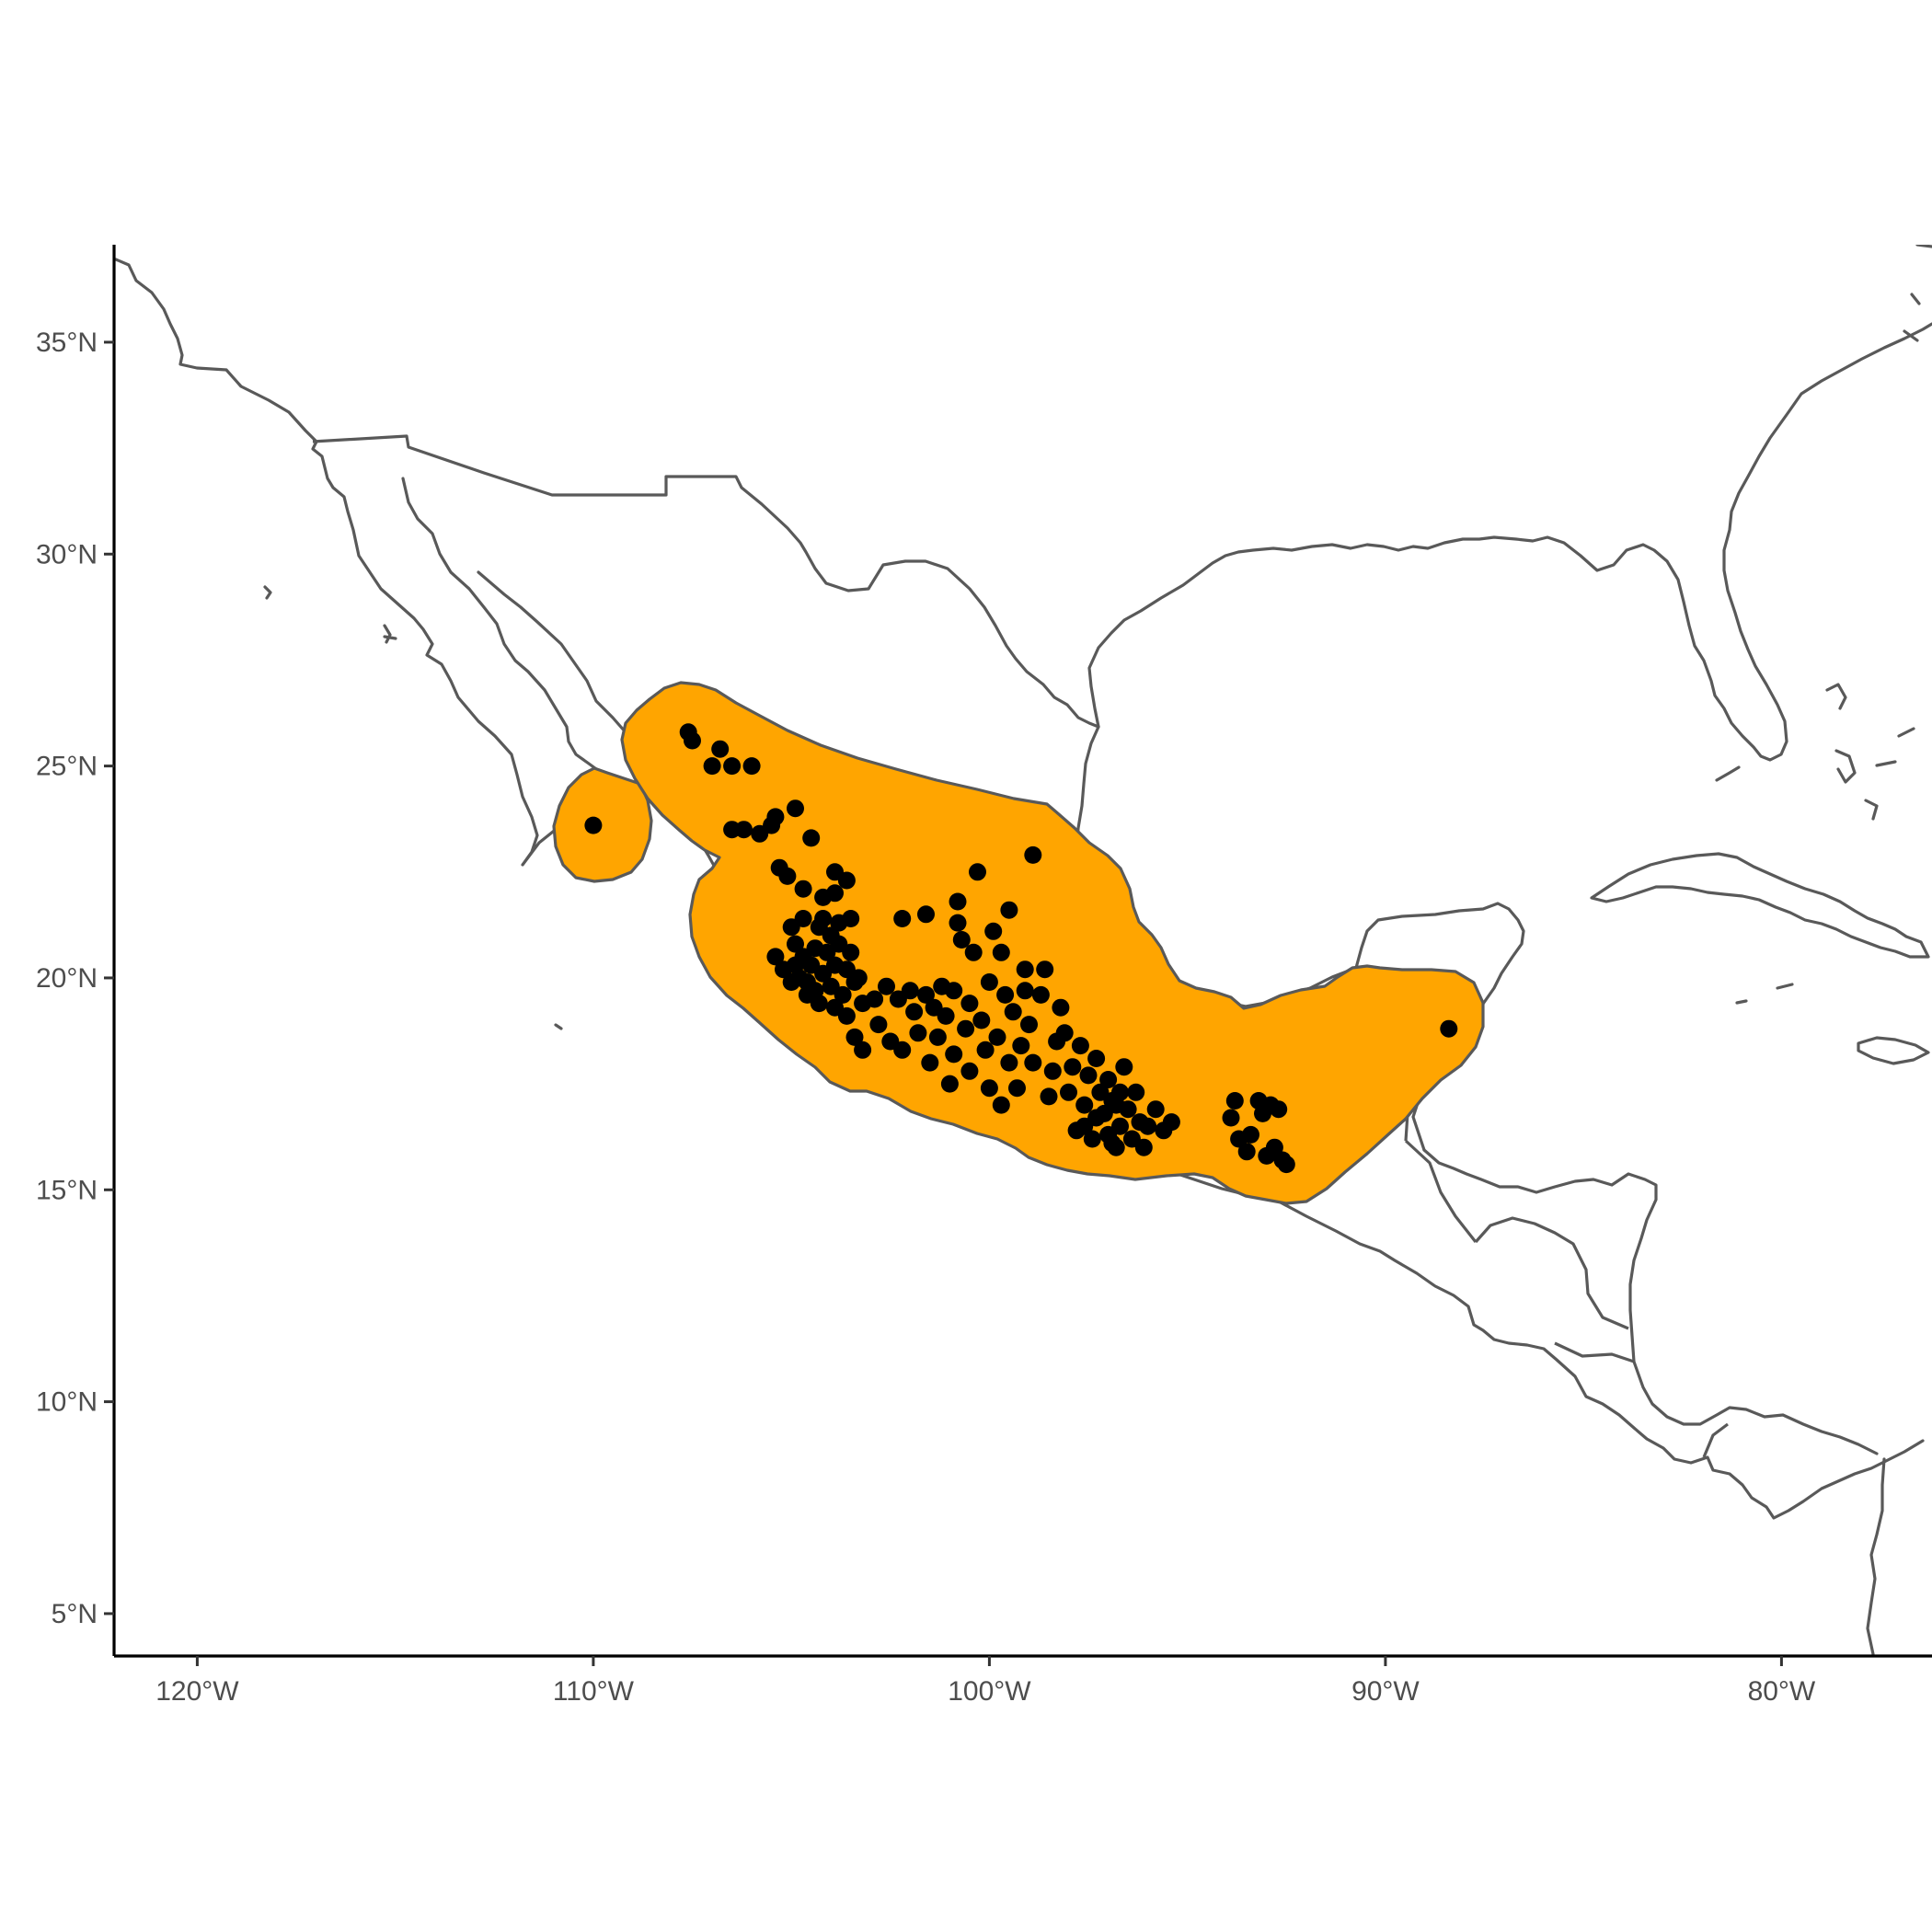  Describe the element at coordinates (67, 343) in the screenshot. I see `y-tick-label: 35°N` at that location.